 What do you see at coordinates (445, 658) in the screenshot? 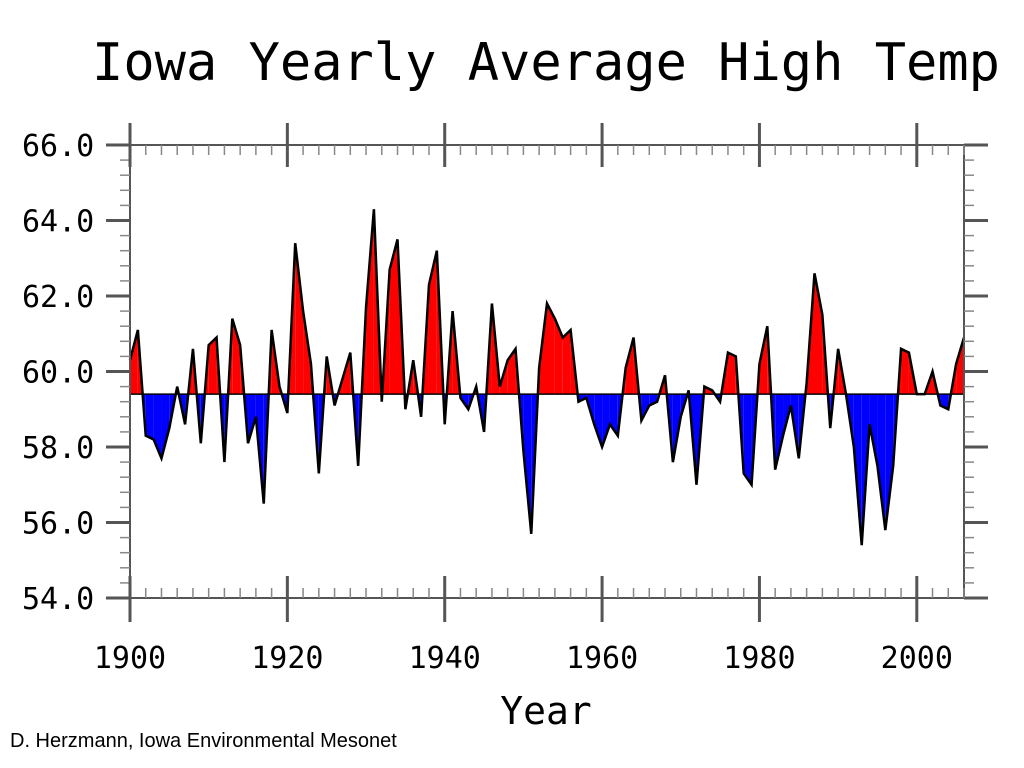
I see `x-tick-label: 1940` at bounding box center [445, 658].